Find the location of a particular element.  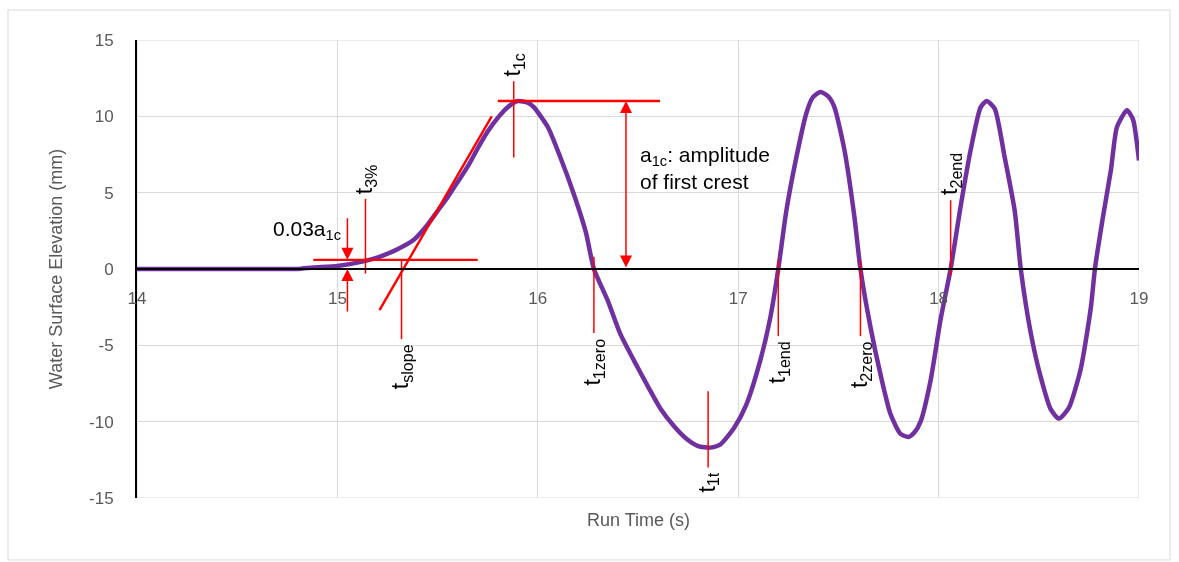

y-tick-label: 15 is located at coordinates (104, 40).